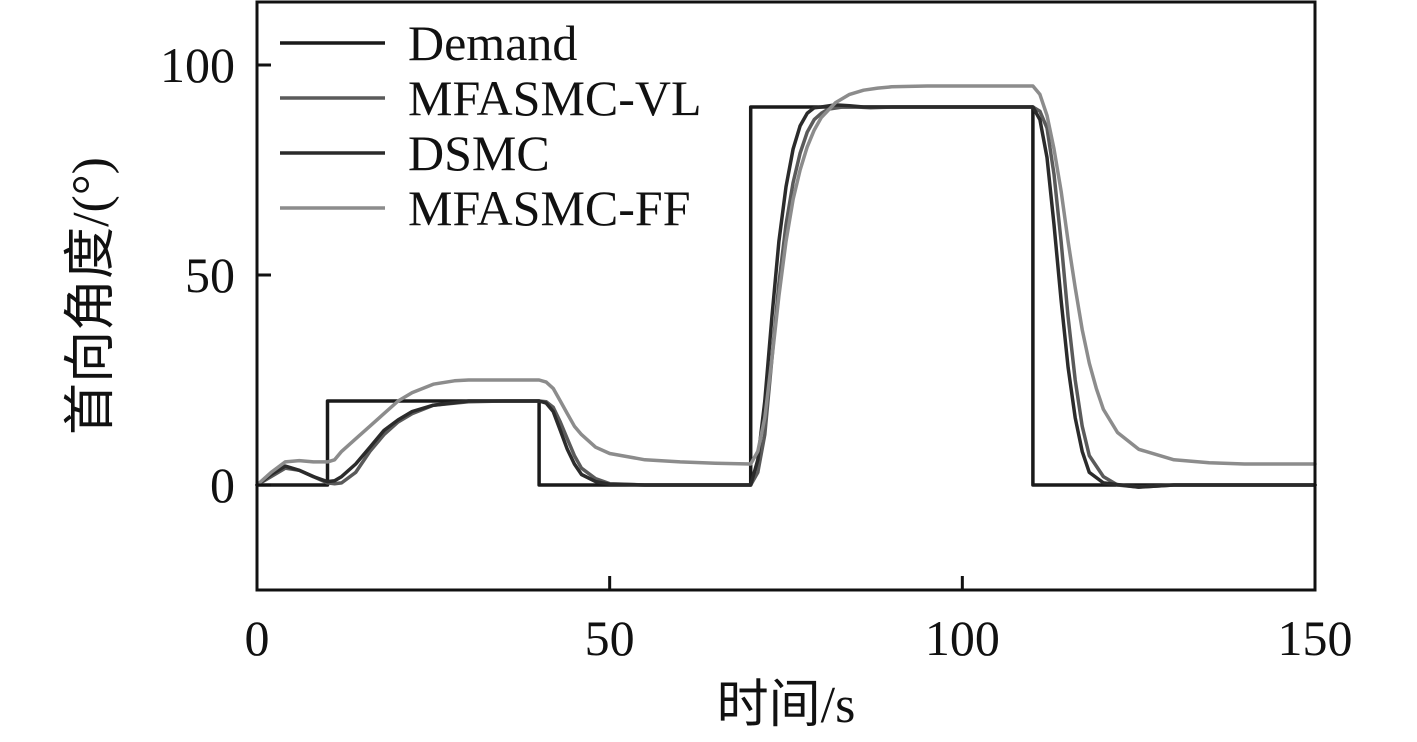  Describe the element at coordinates (786, 705) in the screenshot. I see `x-axis-title: 时间/s` at that location.